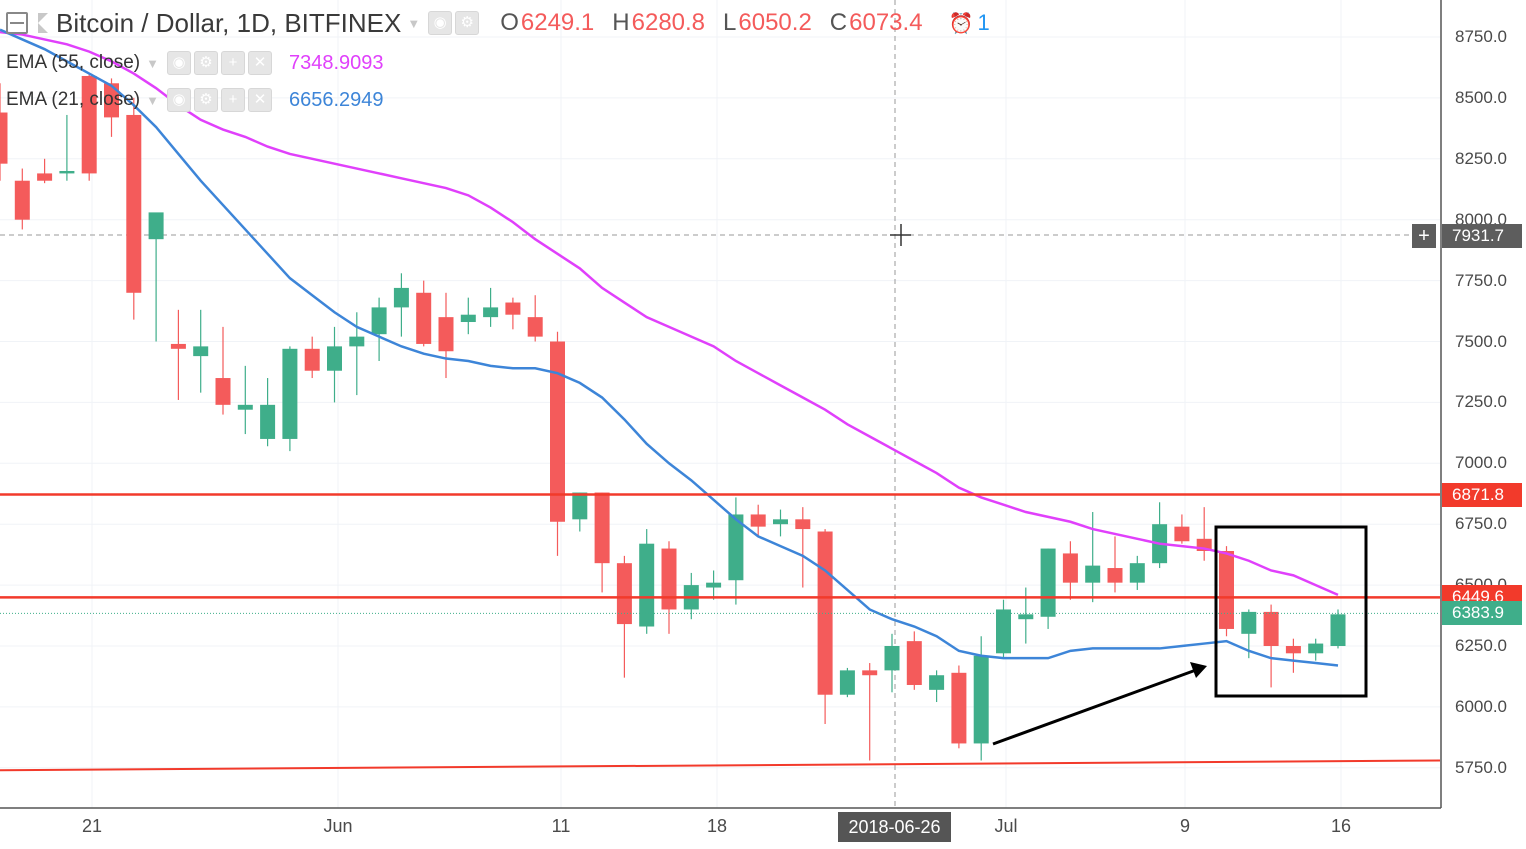 The image size is (1526, 849). Describe the element at coordinates (1482, 494) in the screenshot. I see `resistance-price-badge: 6871.8` at that location.